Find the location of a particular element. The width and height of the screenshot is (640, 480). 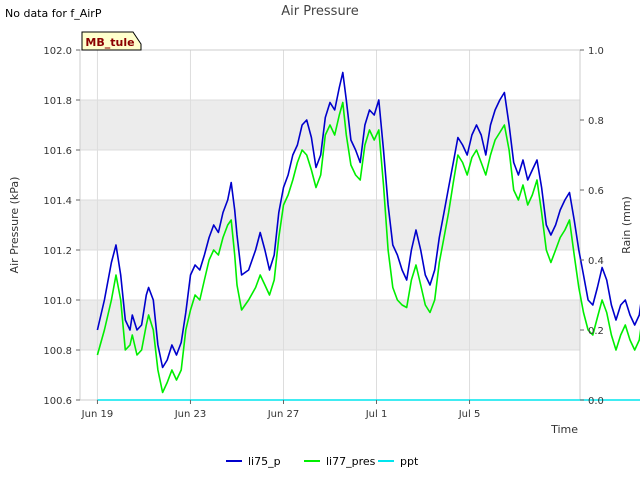

legend: li75_p li77_pres ppt is located at coordinates (322, 461).